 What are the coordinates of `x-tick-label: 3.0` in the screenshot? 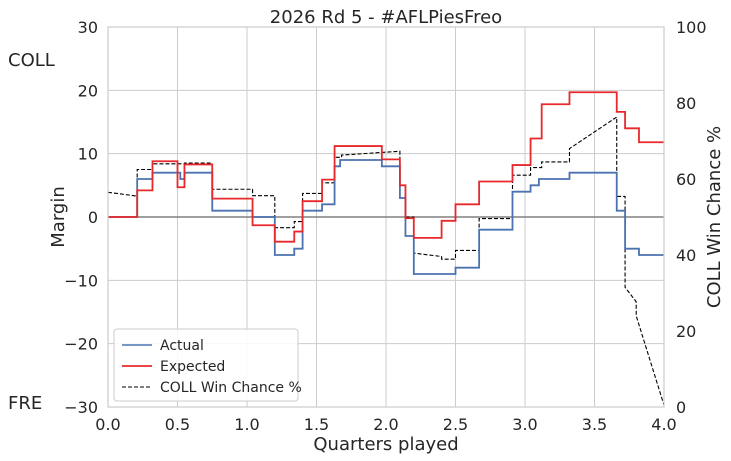 It's located at (524, 424).